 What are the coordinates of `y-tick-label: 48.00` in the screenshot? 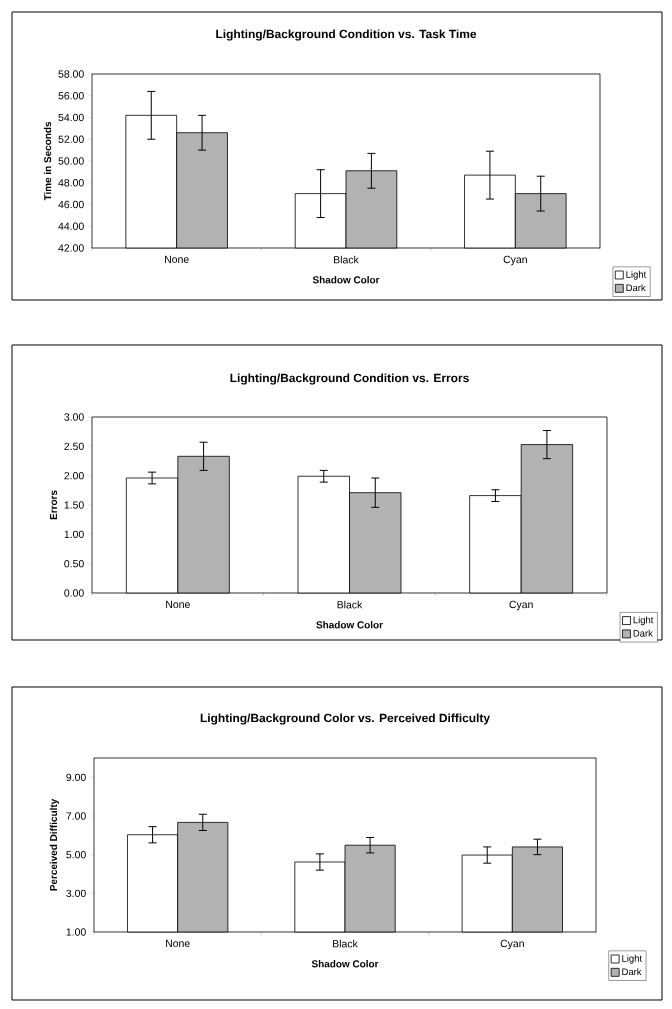 It's located at (71, 183).